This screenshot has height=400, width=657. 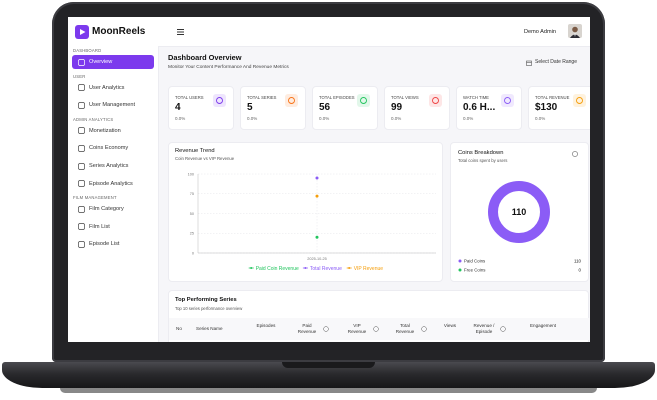 I want to click on sidebar-section-label: ADMIN ANALYTICS, so click(x=93, y=119).